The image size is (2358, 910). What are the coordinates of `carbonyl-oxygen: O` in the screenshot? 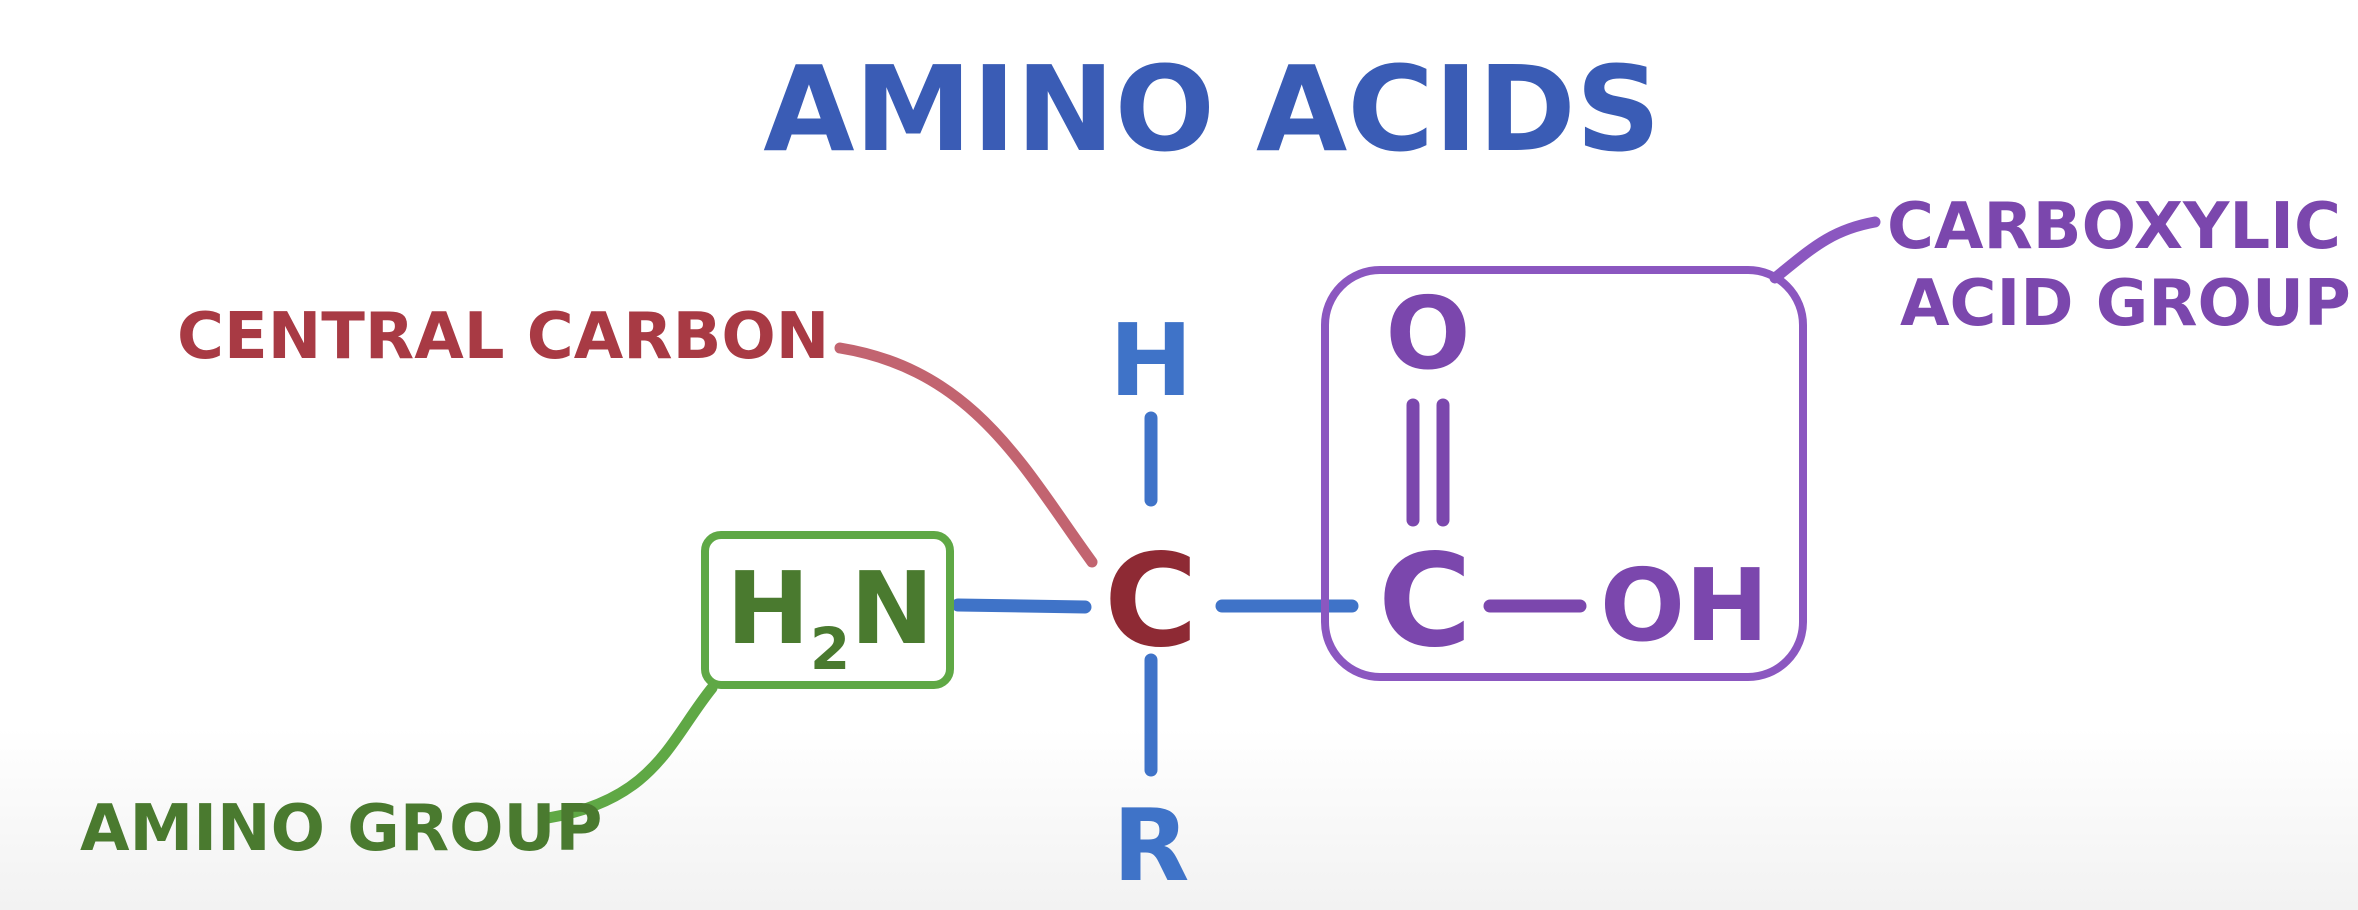 It's located at (1427, 333).